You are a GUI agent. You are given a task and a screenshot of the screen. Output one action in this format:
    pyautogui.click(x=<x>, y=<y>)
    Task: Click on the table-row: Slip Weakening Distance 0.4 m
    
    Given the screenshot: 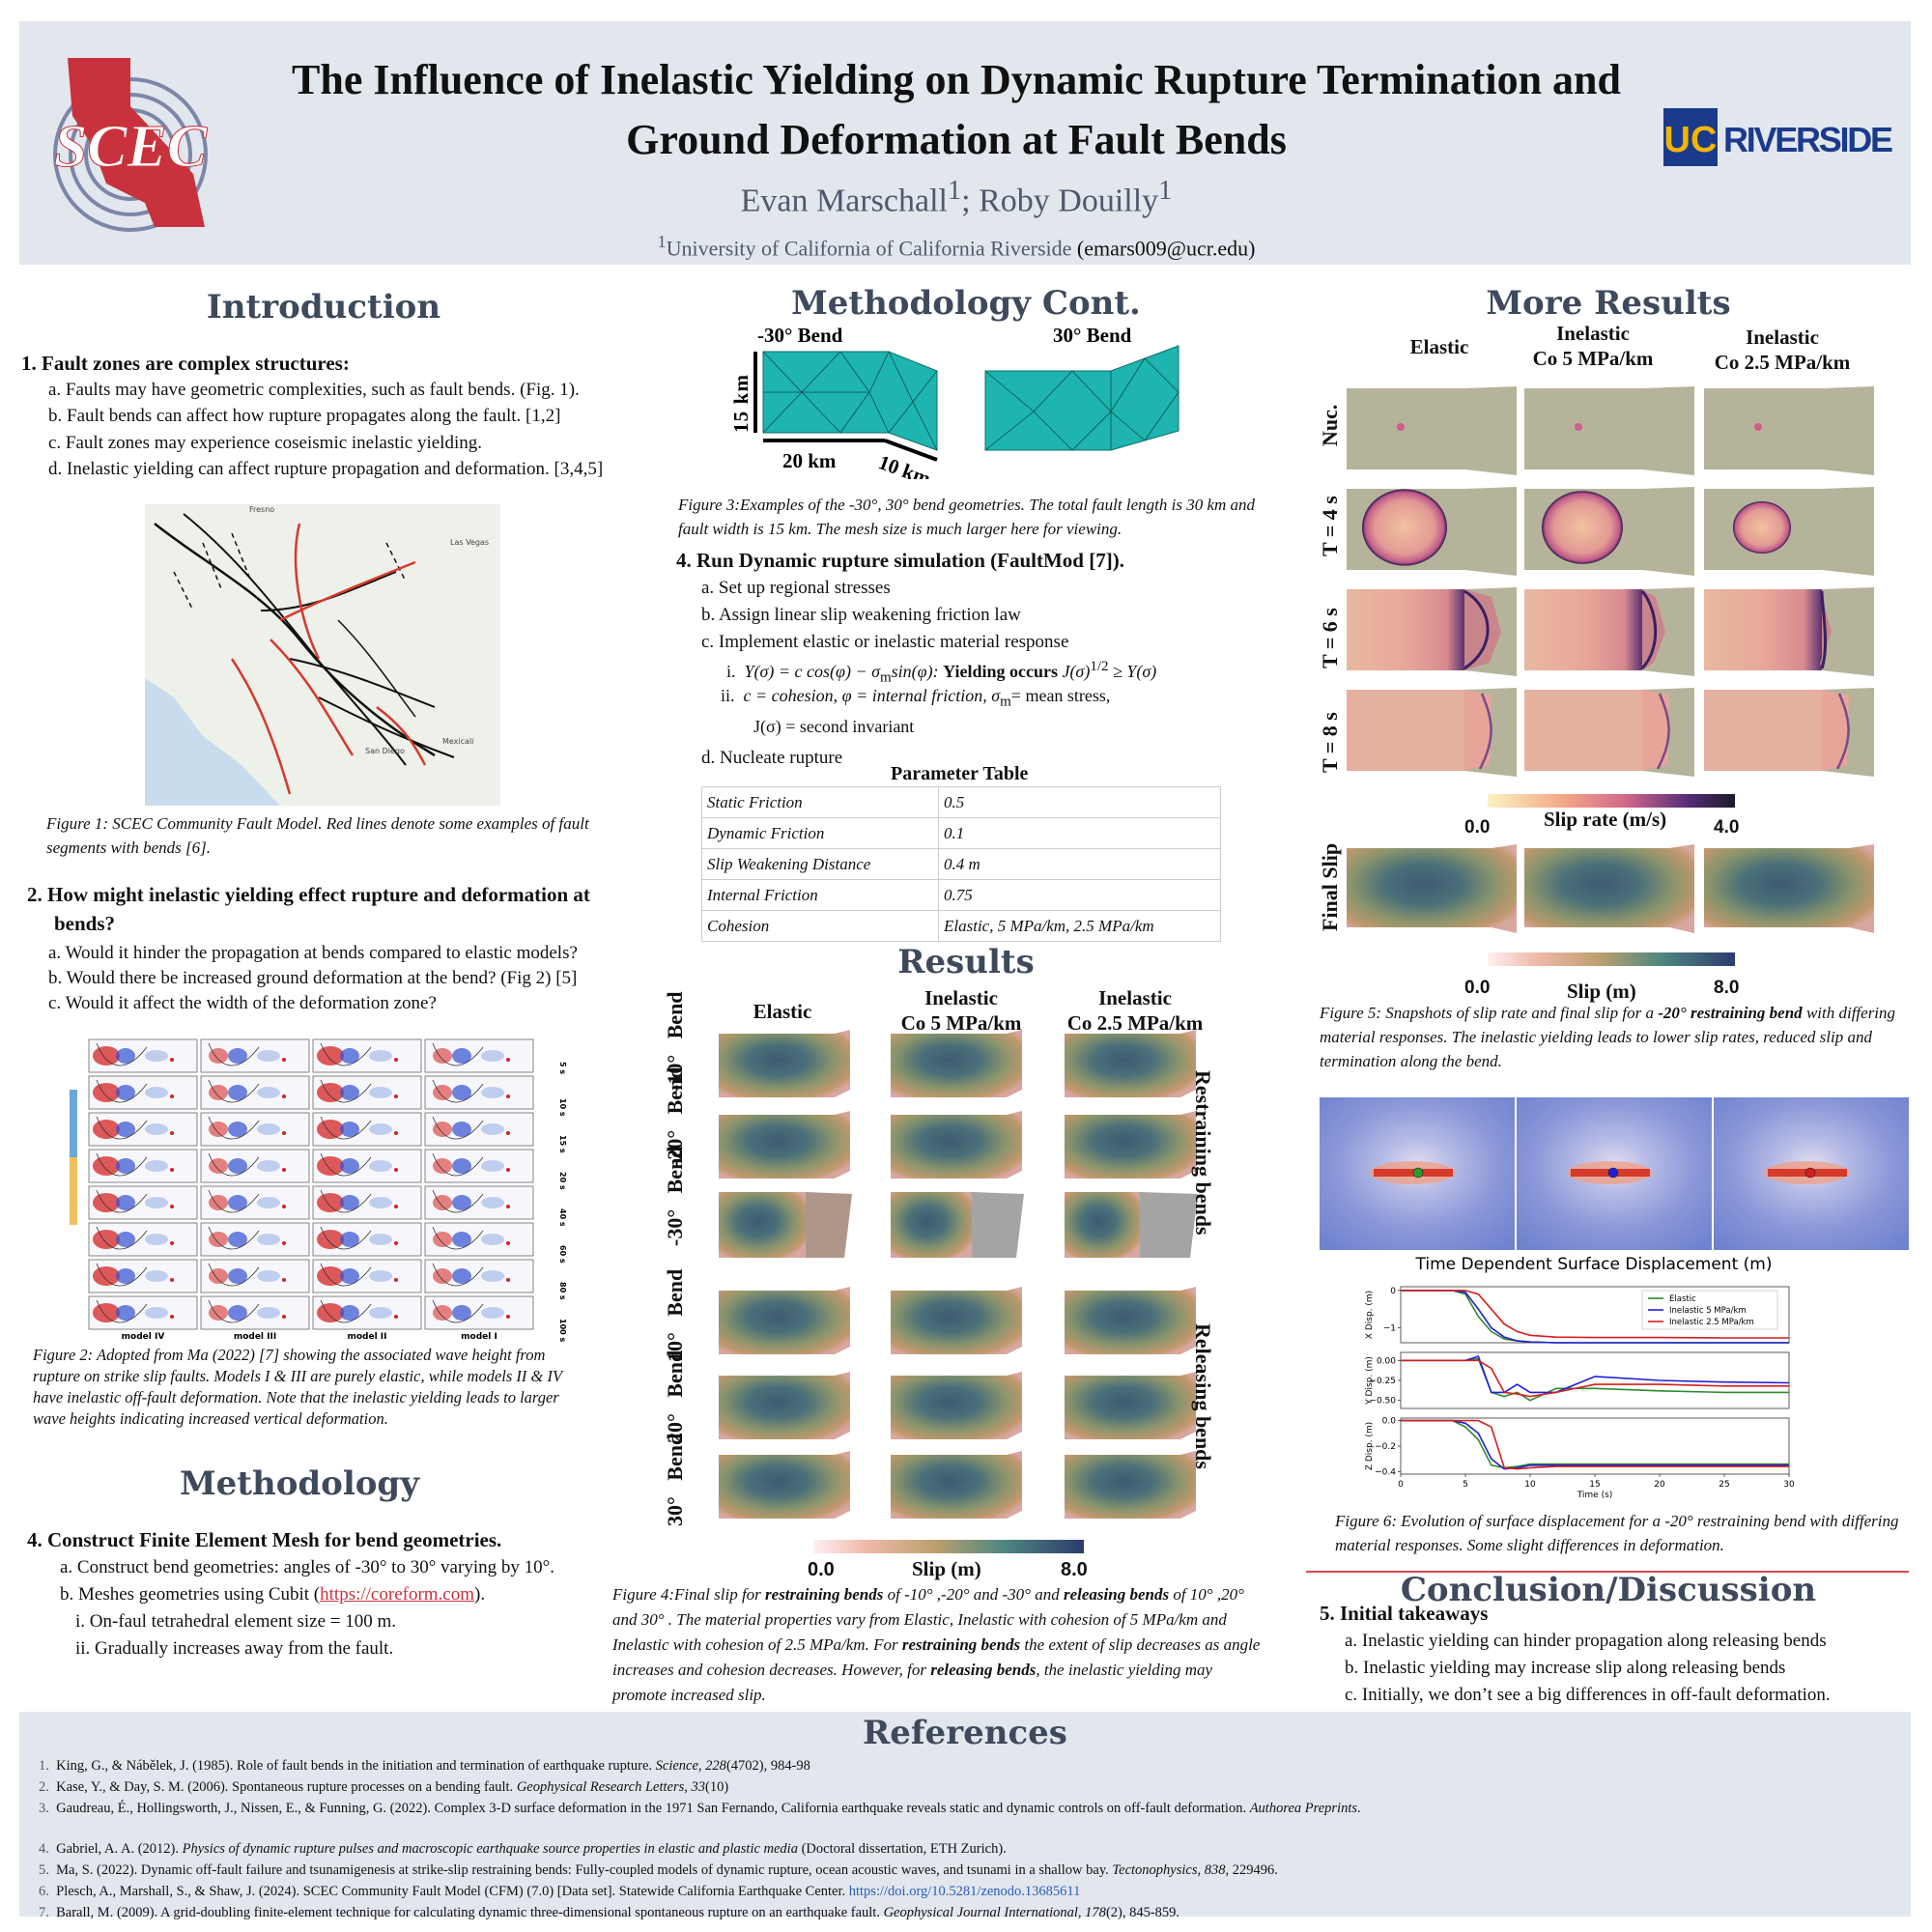 What is the action you would take?
    pyautogui.click(x=961, y=864)
    